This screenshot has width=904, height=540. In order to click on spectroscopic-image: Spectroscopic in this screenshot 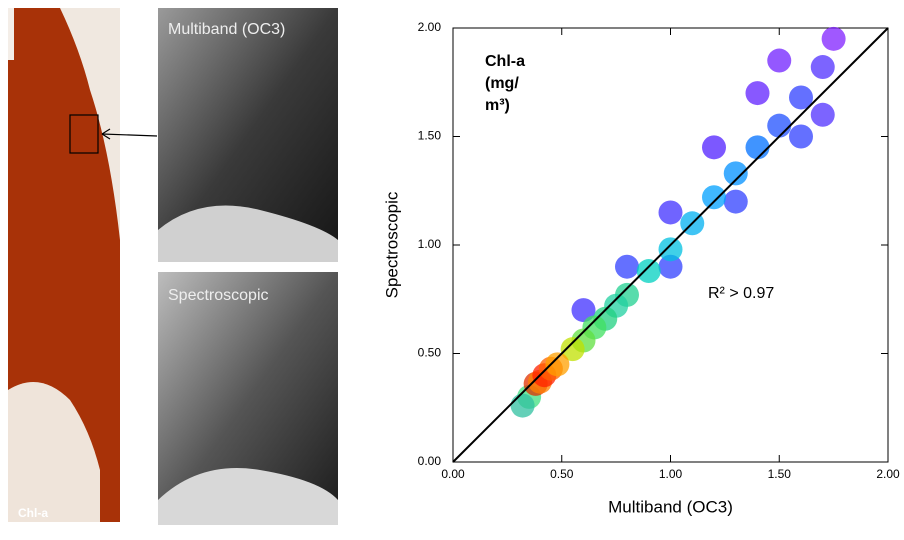, I will do `click(248, 398)`.